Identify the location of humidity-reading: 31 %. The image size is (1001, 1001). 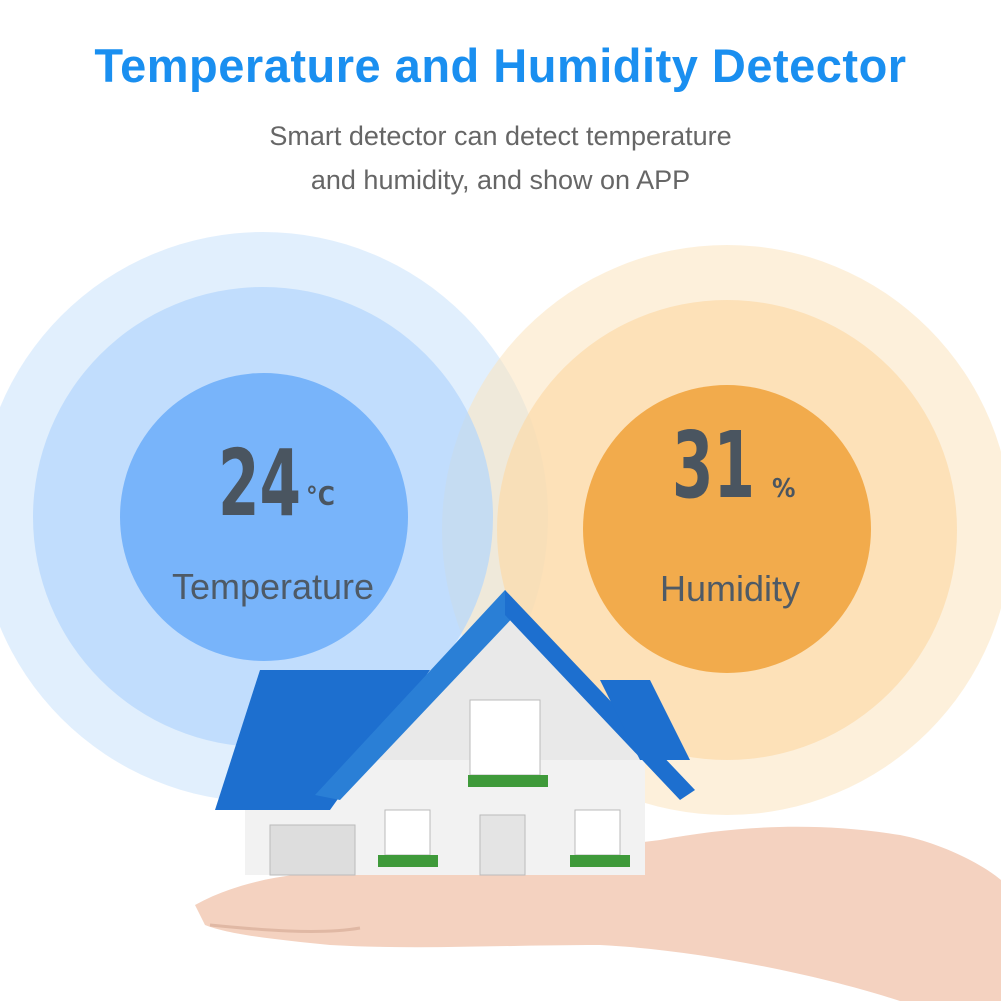
(733, 465).